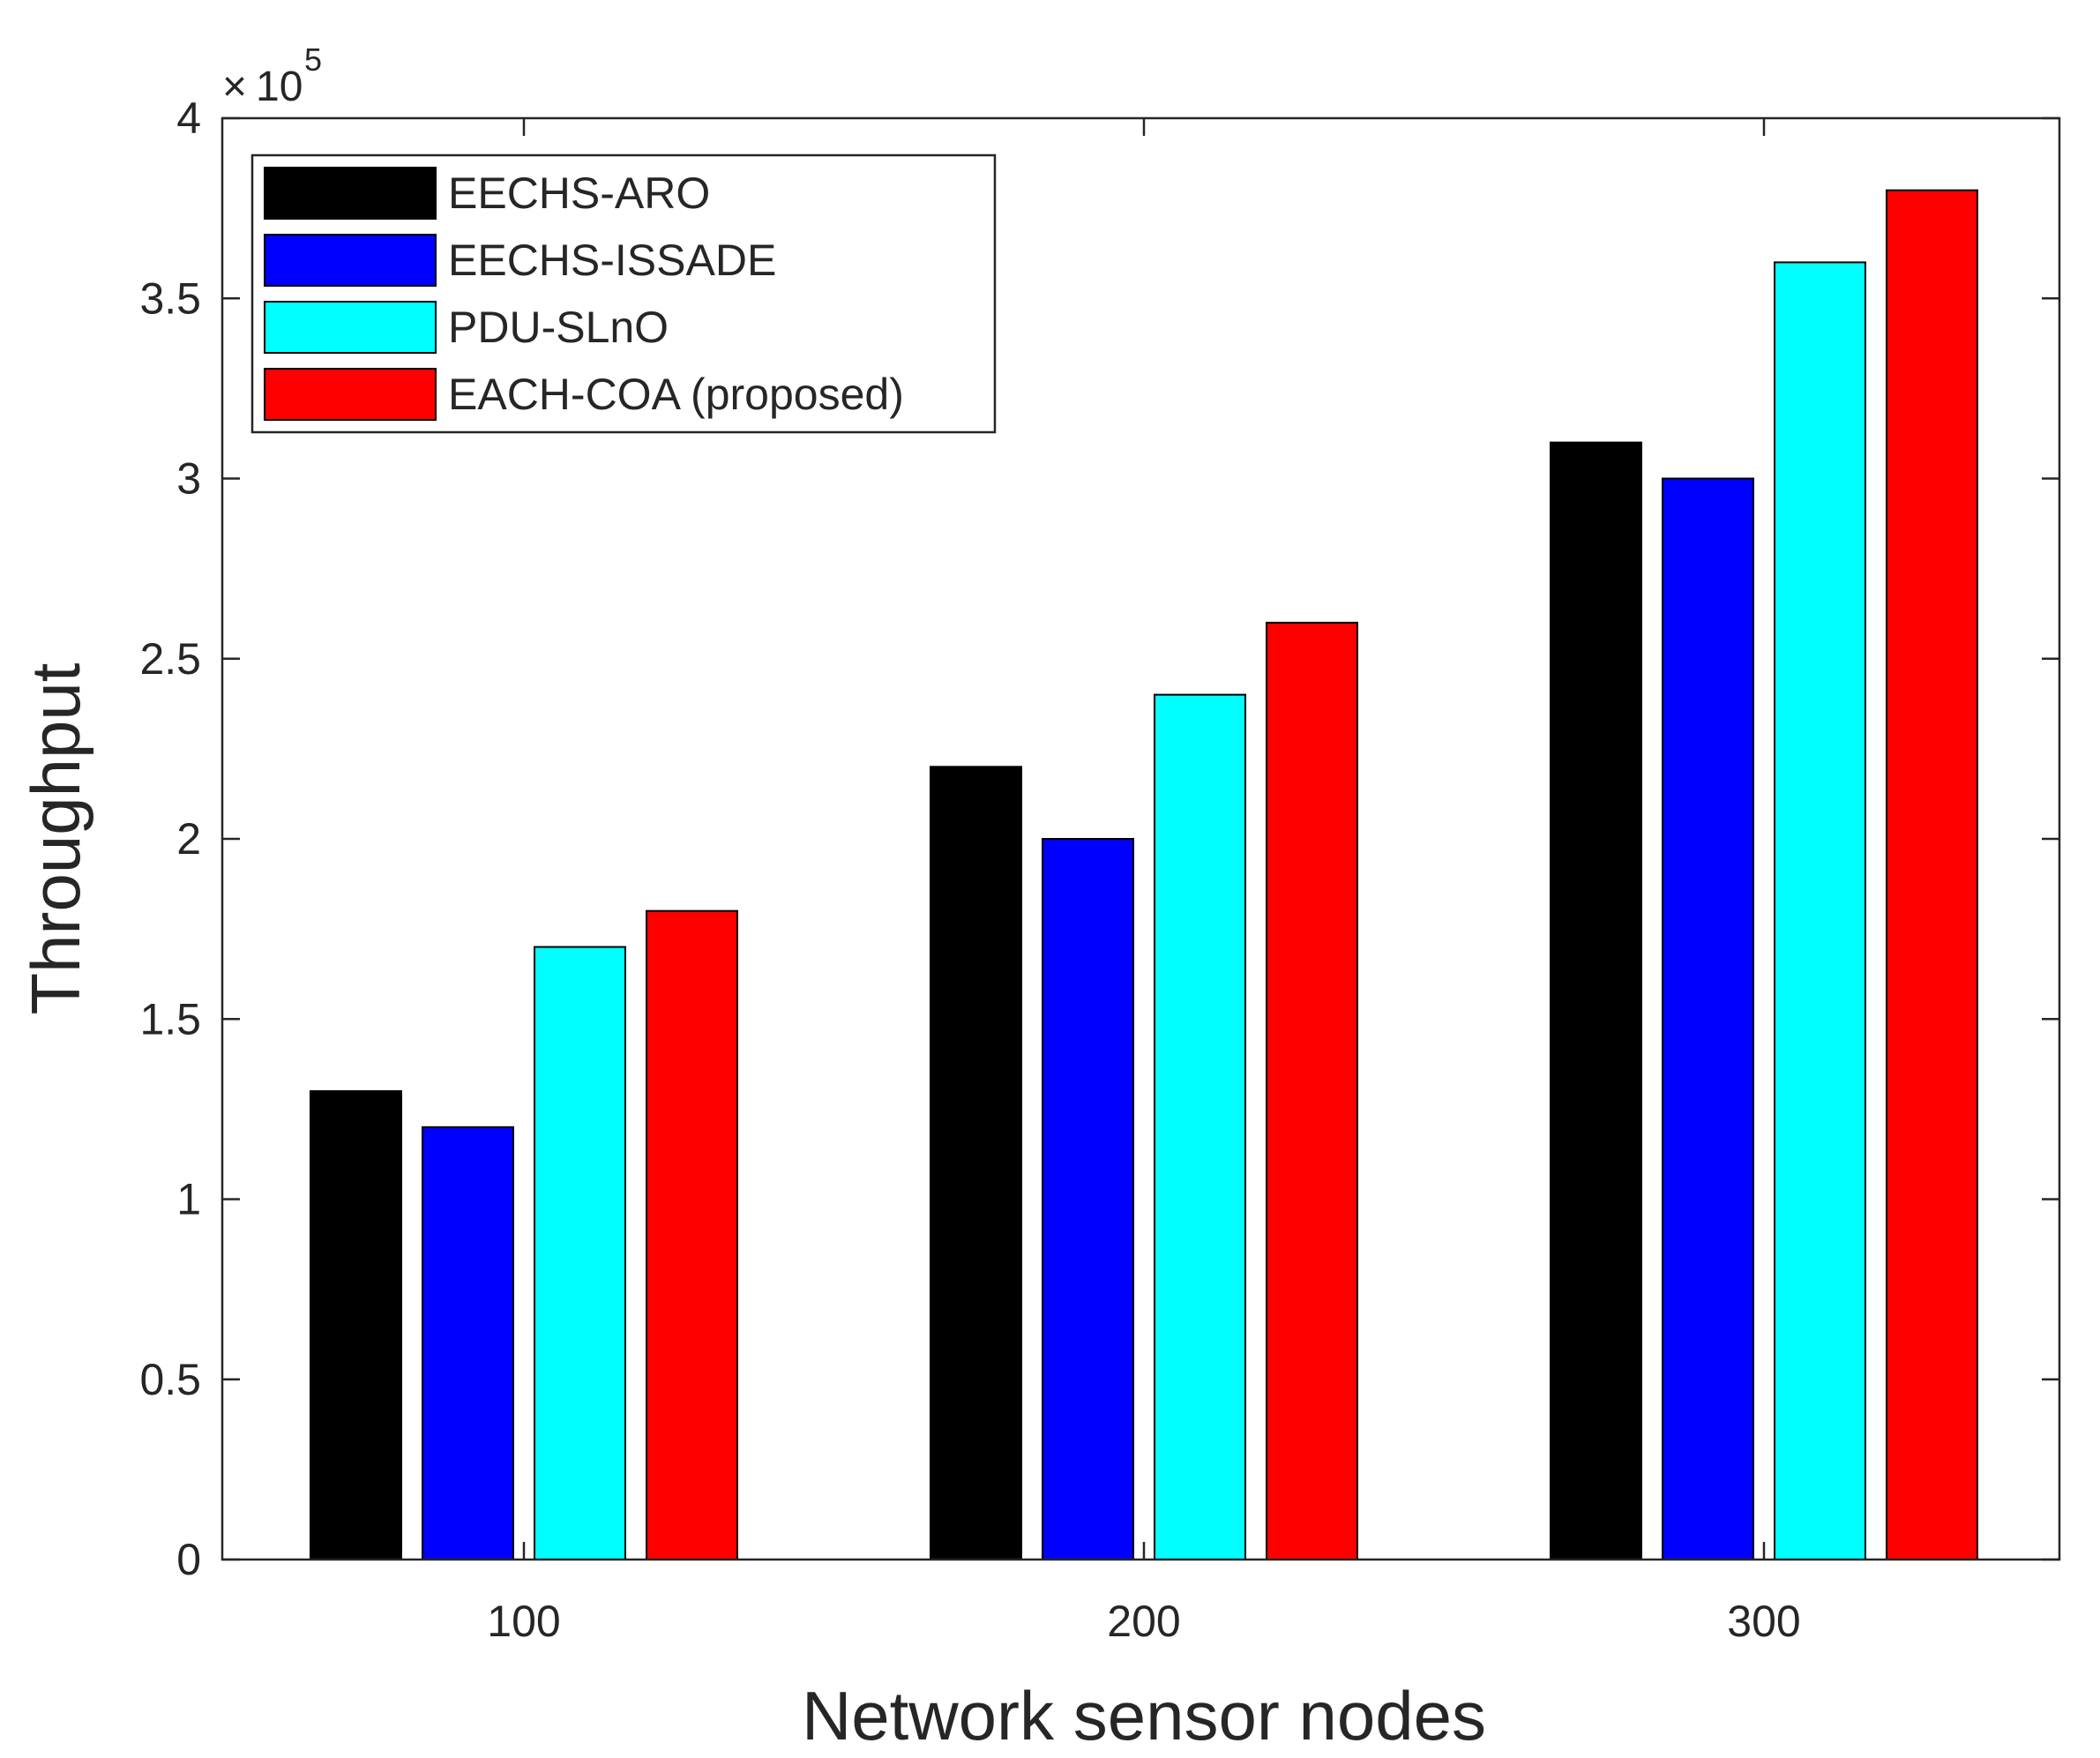 This screenshot has height=1758, width=2100. Describe the element at coordinates (170, 659) in the screenshot. I see `y-tick-label: 2.5` at that location.